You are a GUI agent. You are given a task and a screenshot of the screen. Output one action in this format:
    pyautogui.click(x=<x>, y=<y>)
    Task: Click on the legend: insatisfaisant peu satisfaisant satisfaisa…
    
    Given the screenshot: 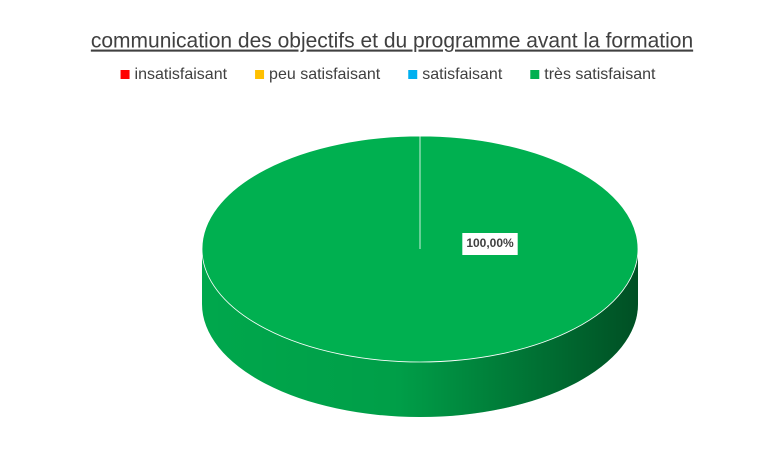 What is the action you would take?
    pyautogui.click(x=388, y=74)
    